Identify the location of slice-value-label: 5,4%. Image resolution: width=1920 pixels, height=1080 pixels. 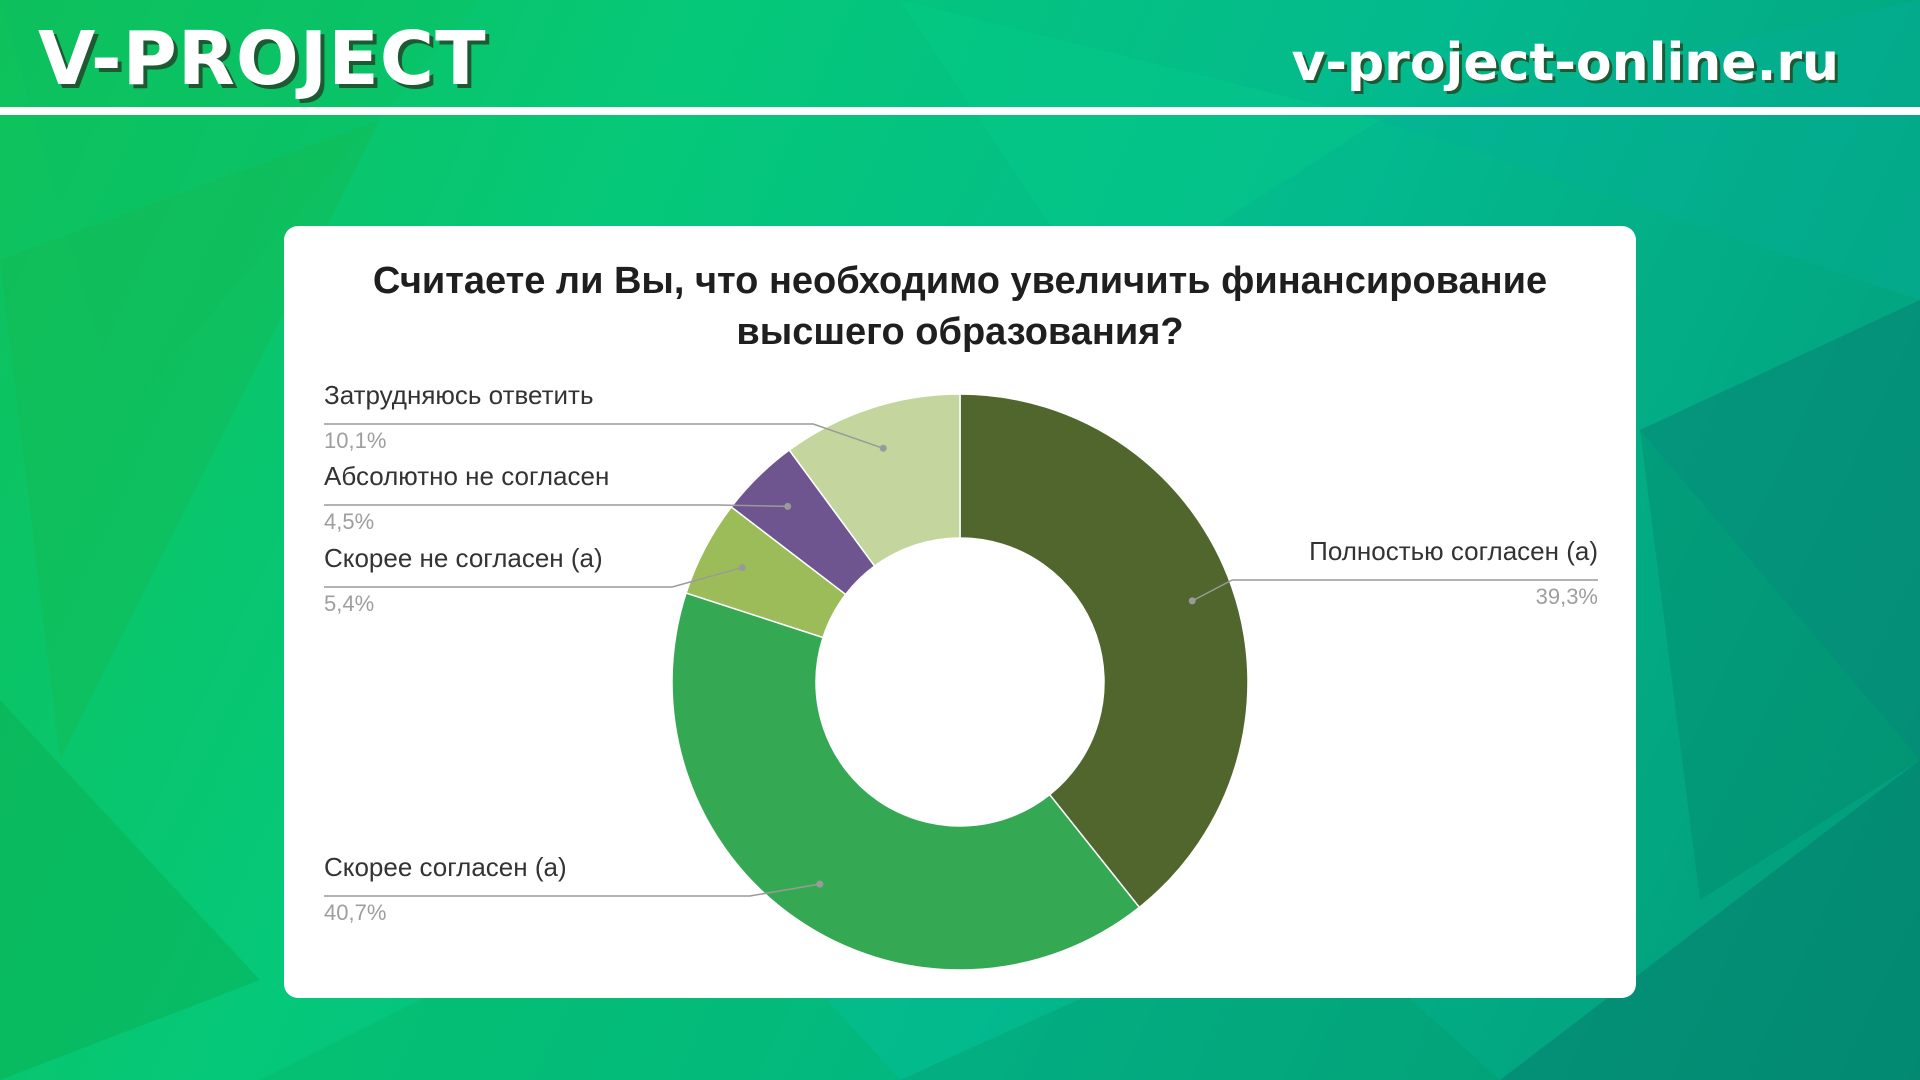
(349, 603).